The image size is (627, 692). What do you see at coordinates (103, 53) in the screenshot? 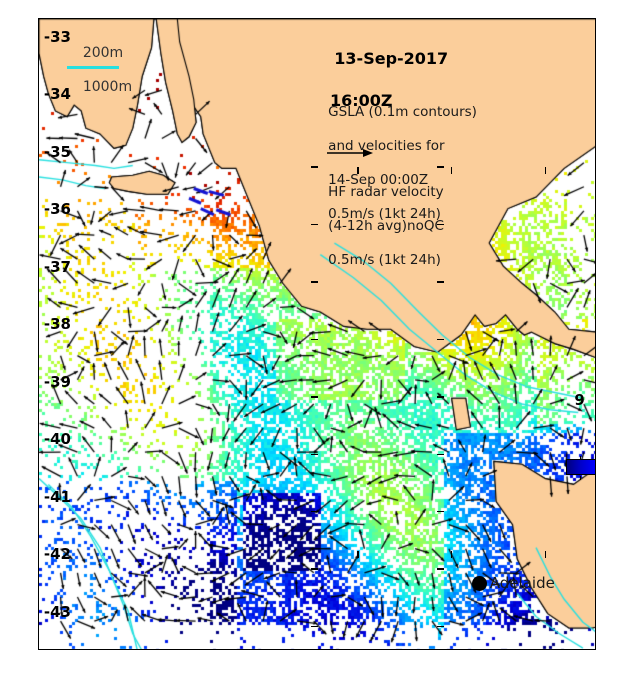
I see `bathymetry-200m-label: 200m` at bounding box center [103, 53].